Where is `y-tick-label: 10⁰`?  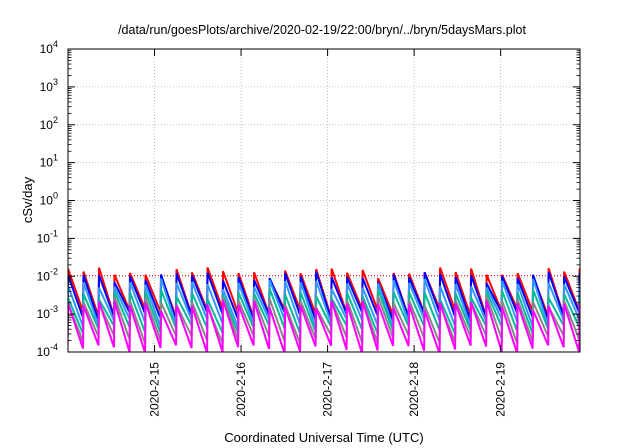
y-tick-label: 10⁰ is located at coordinates (49, 199).